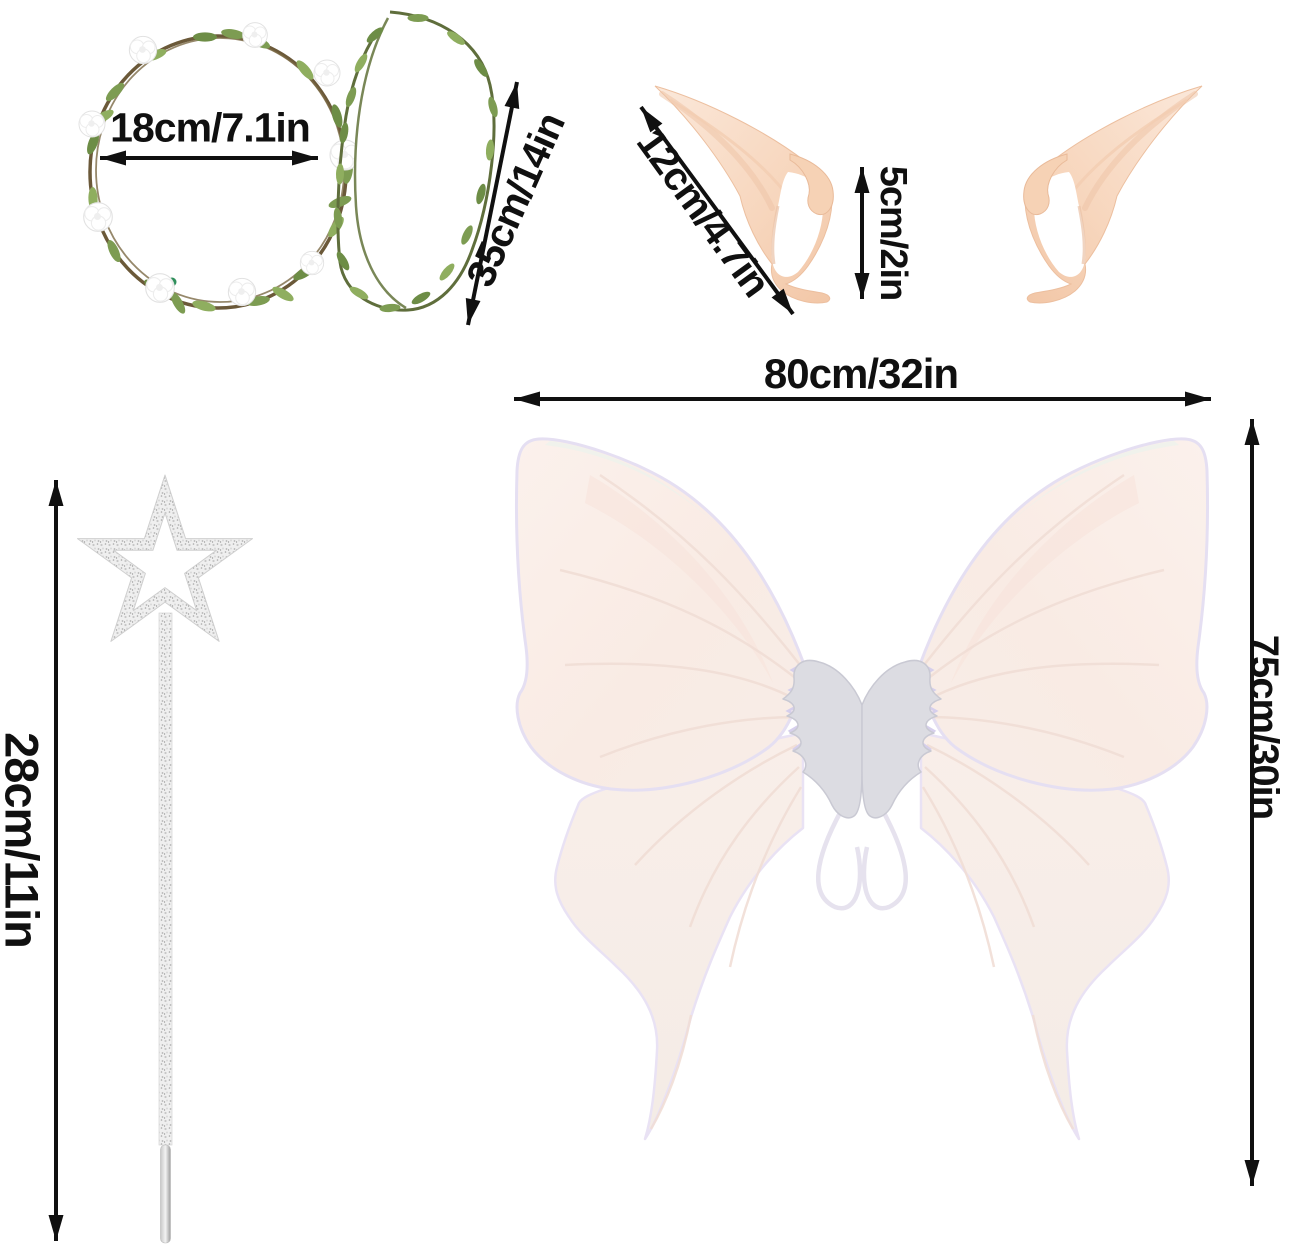 This screenshot has width=1289, height=1254. What do you see at coordinates (217, 164) in the screenshot?
I see `crown-flowers` at bounding box center [217, 164].